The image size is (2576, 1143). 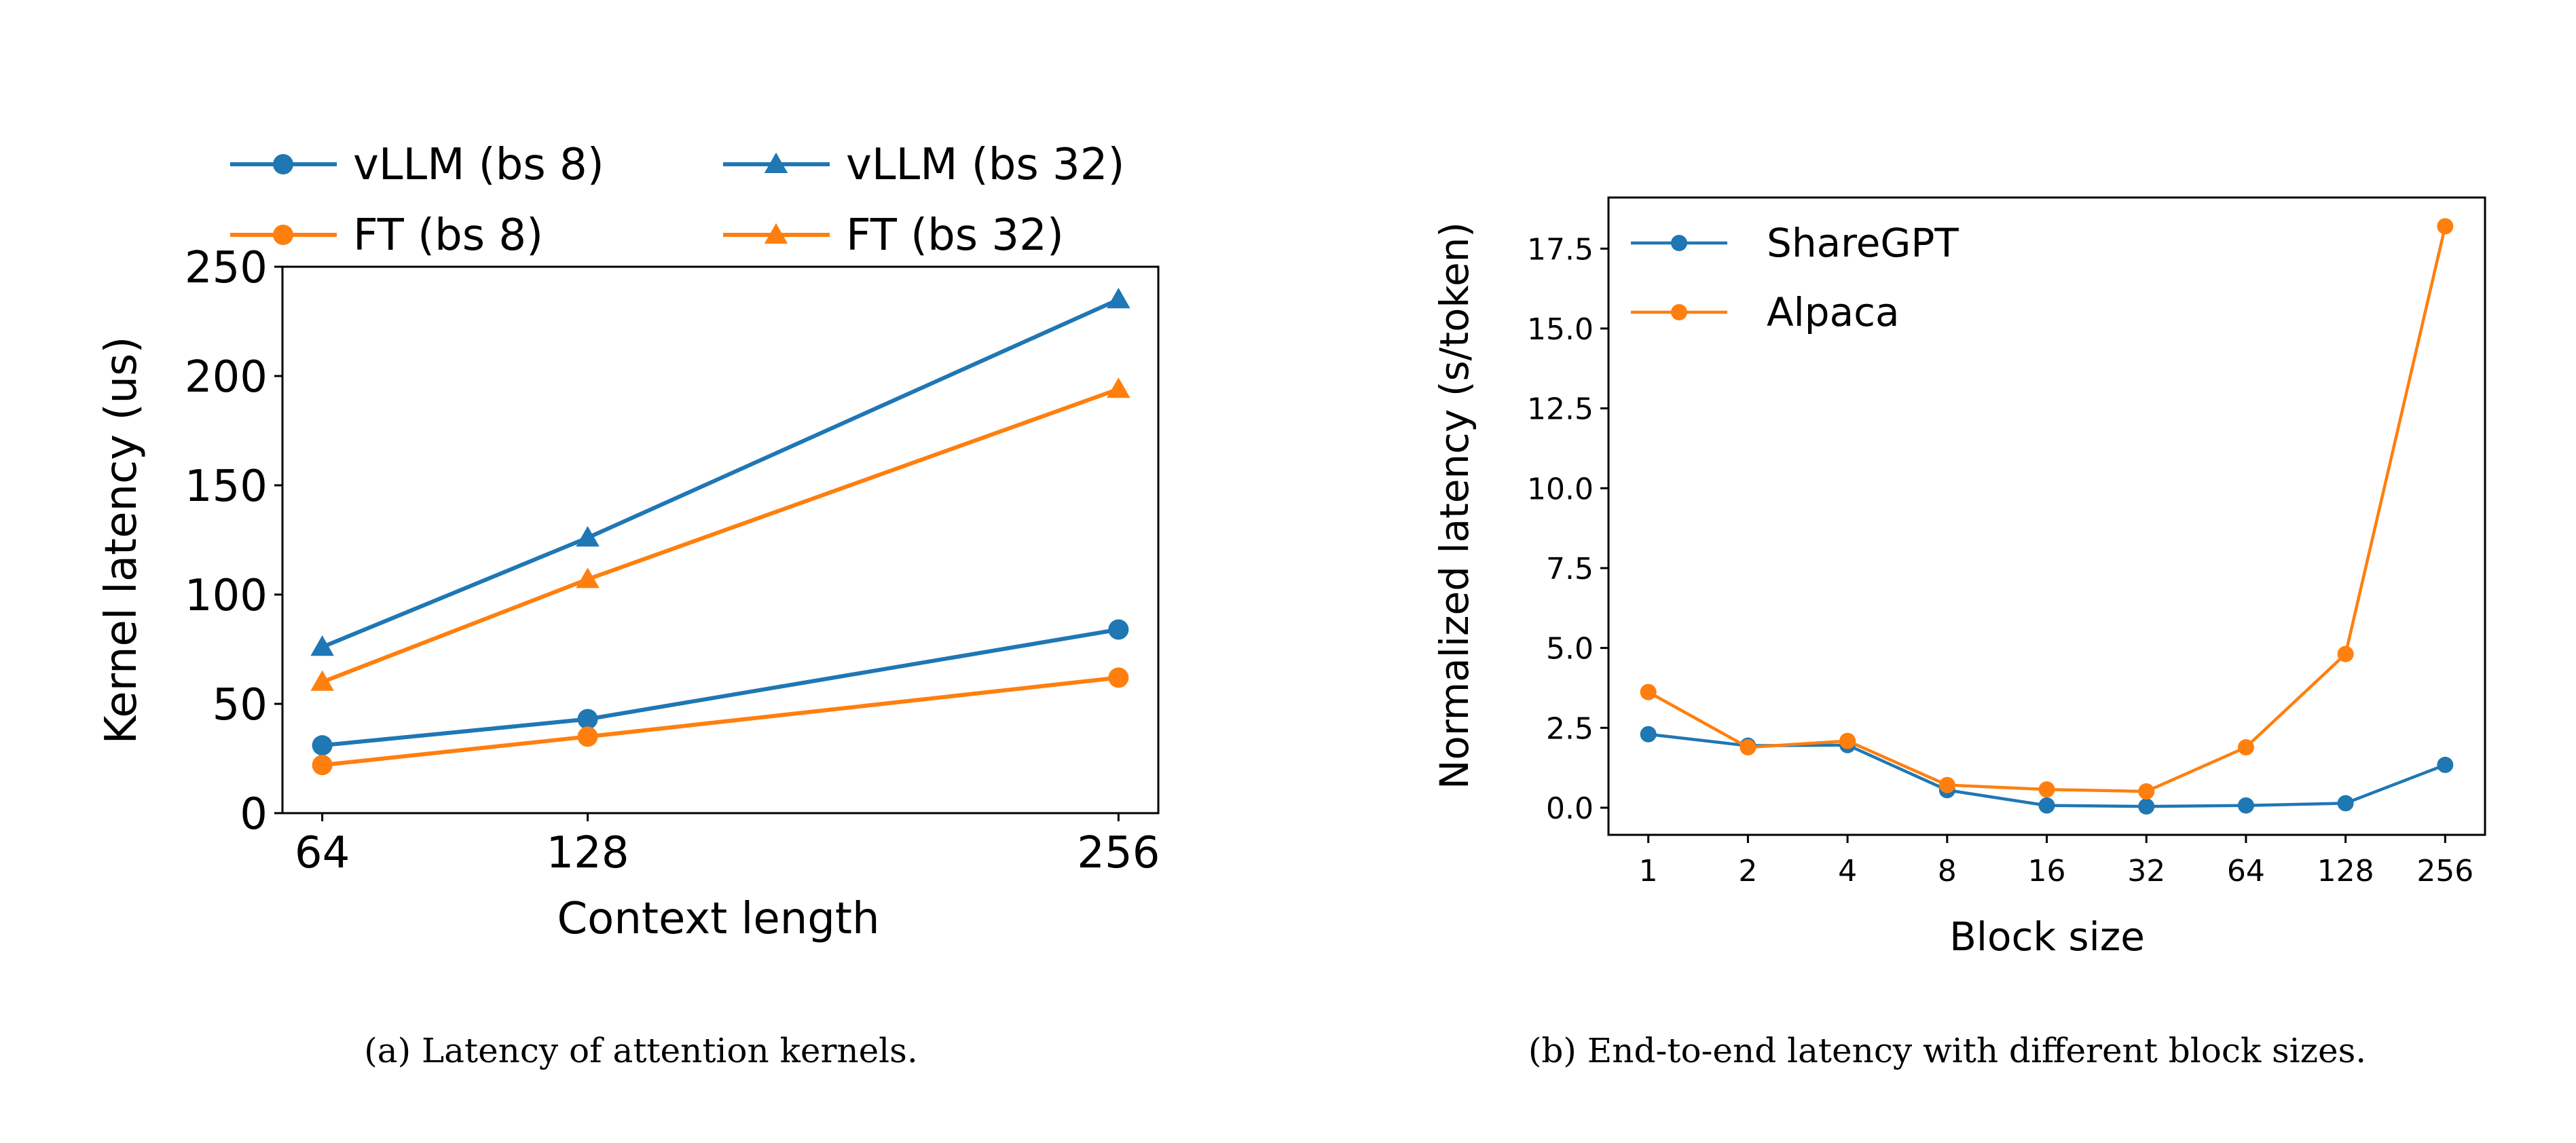 I want to click on y-tick-label: 10.0, so click(x=1560, y=489).